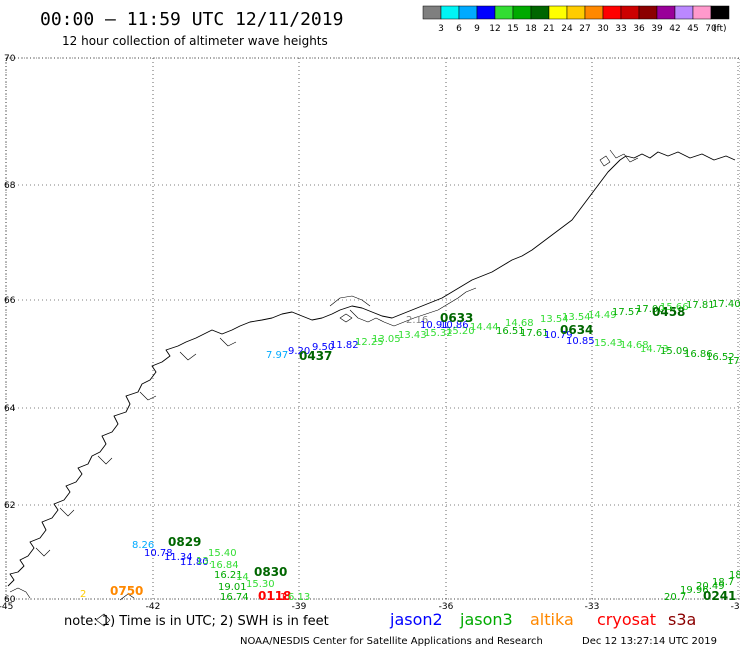  I want to click on pass-time-label: 0750, so click(126, 591).